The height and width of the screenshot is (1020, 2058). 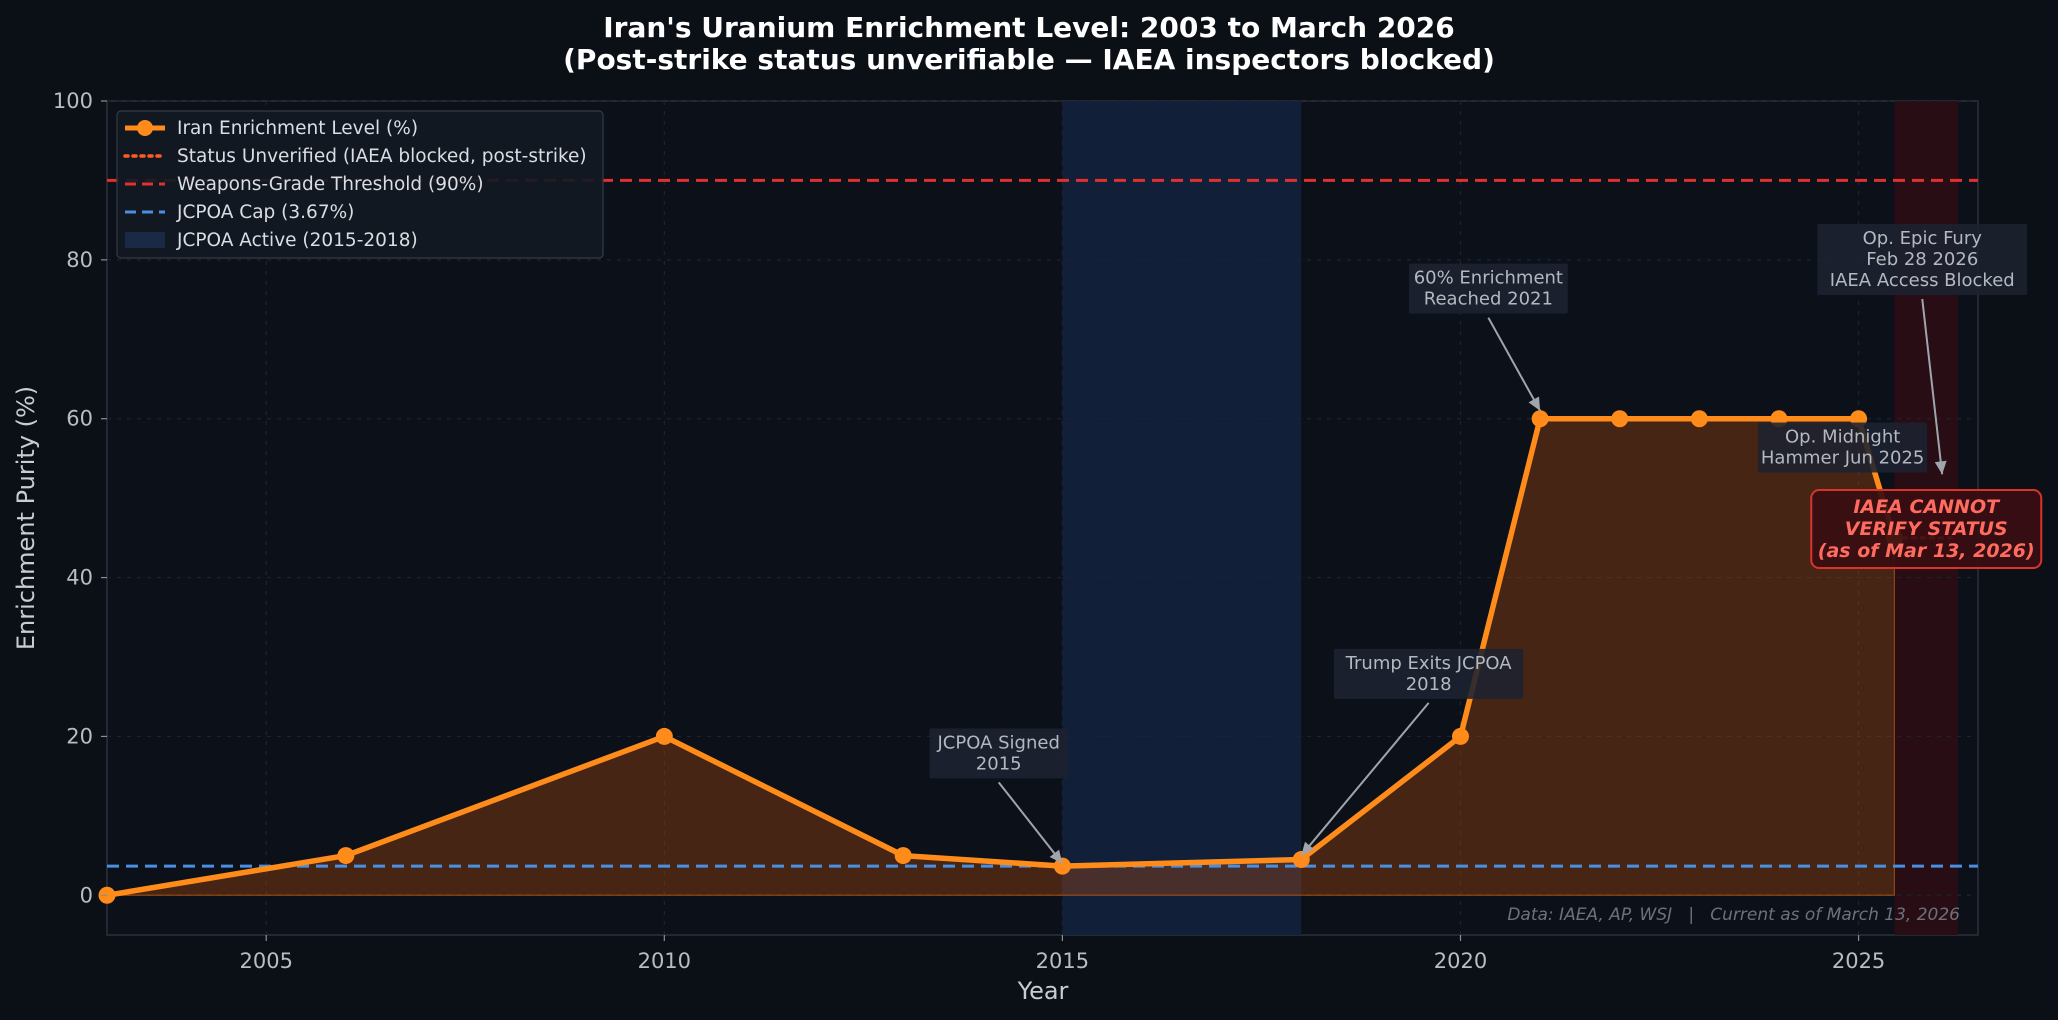 I want to click on y-tick-label: 40, so click(x=79, y=578).